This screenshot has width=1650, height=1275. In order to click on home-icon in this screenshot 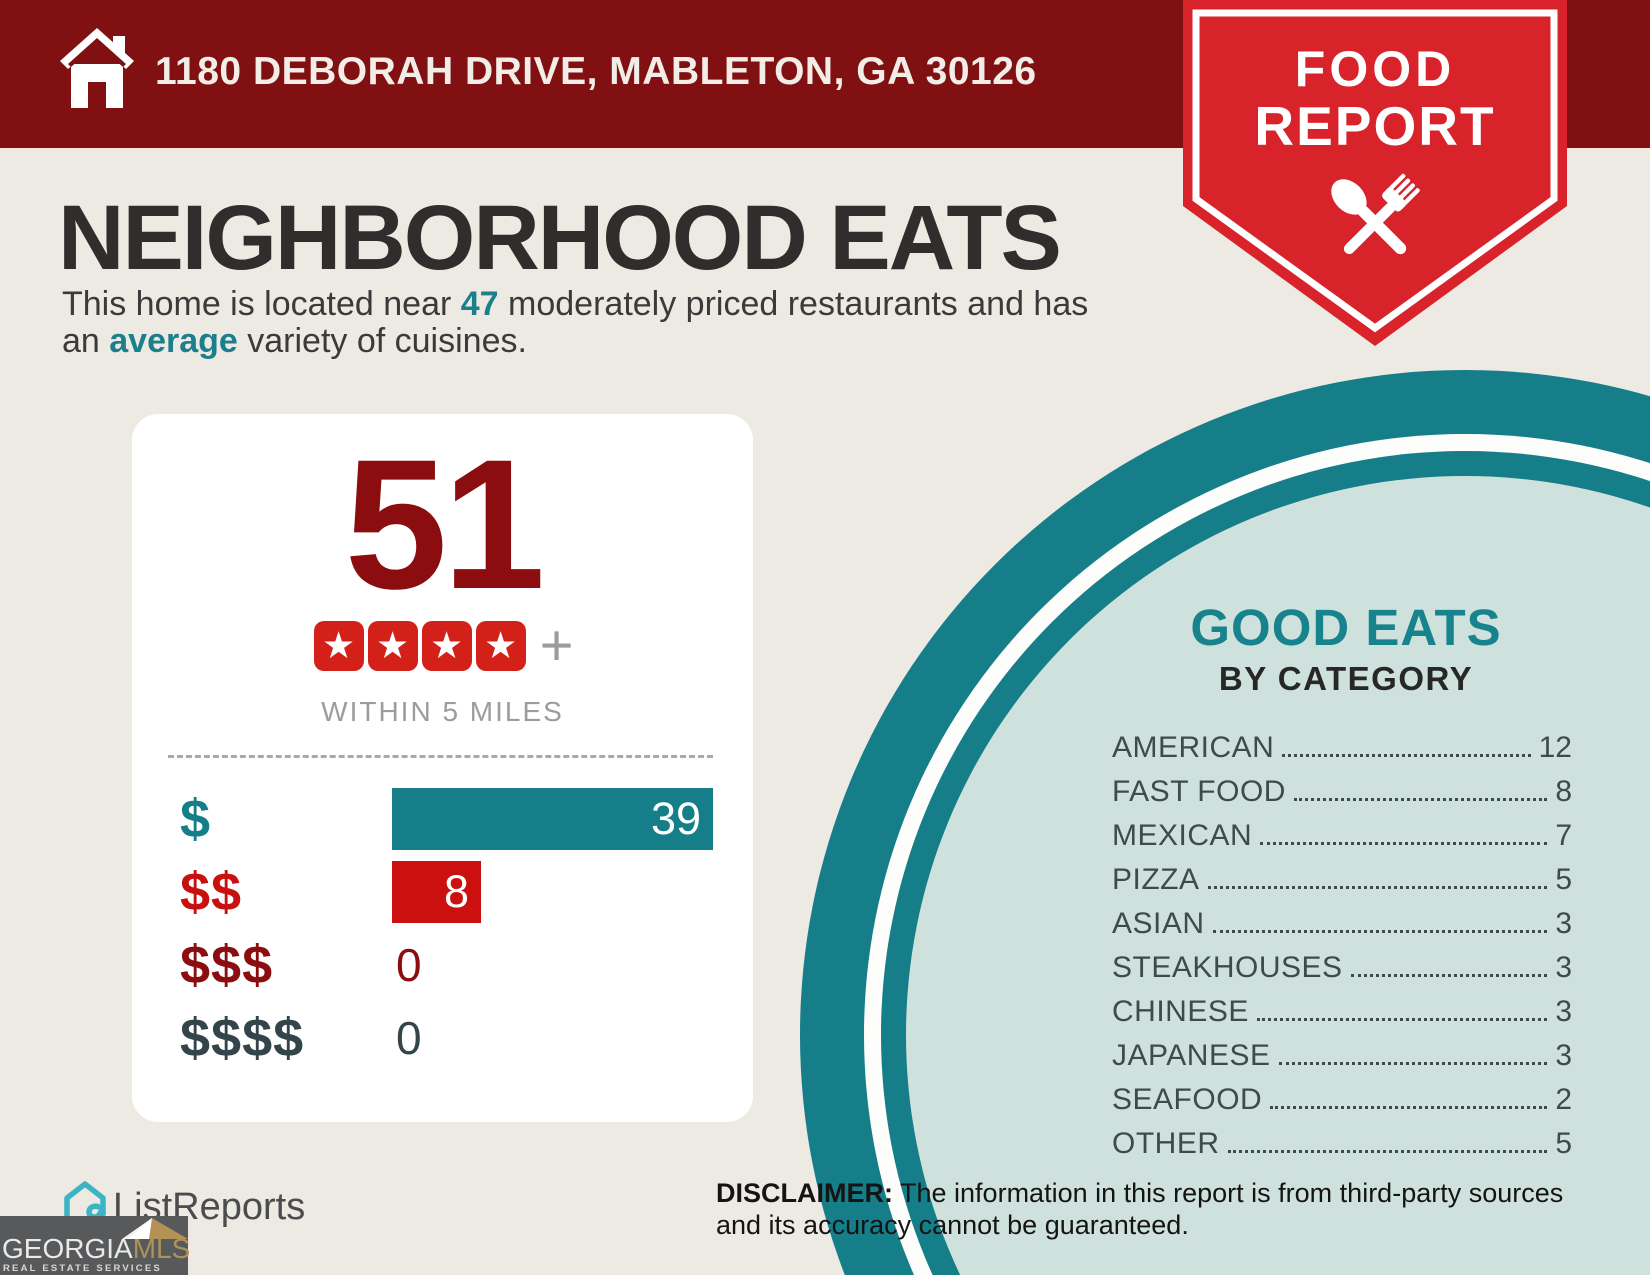, I will do `click(97, 70)`.